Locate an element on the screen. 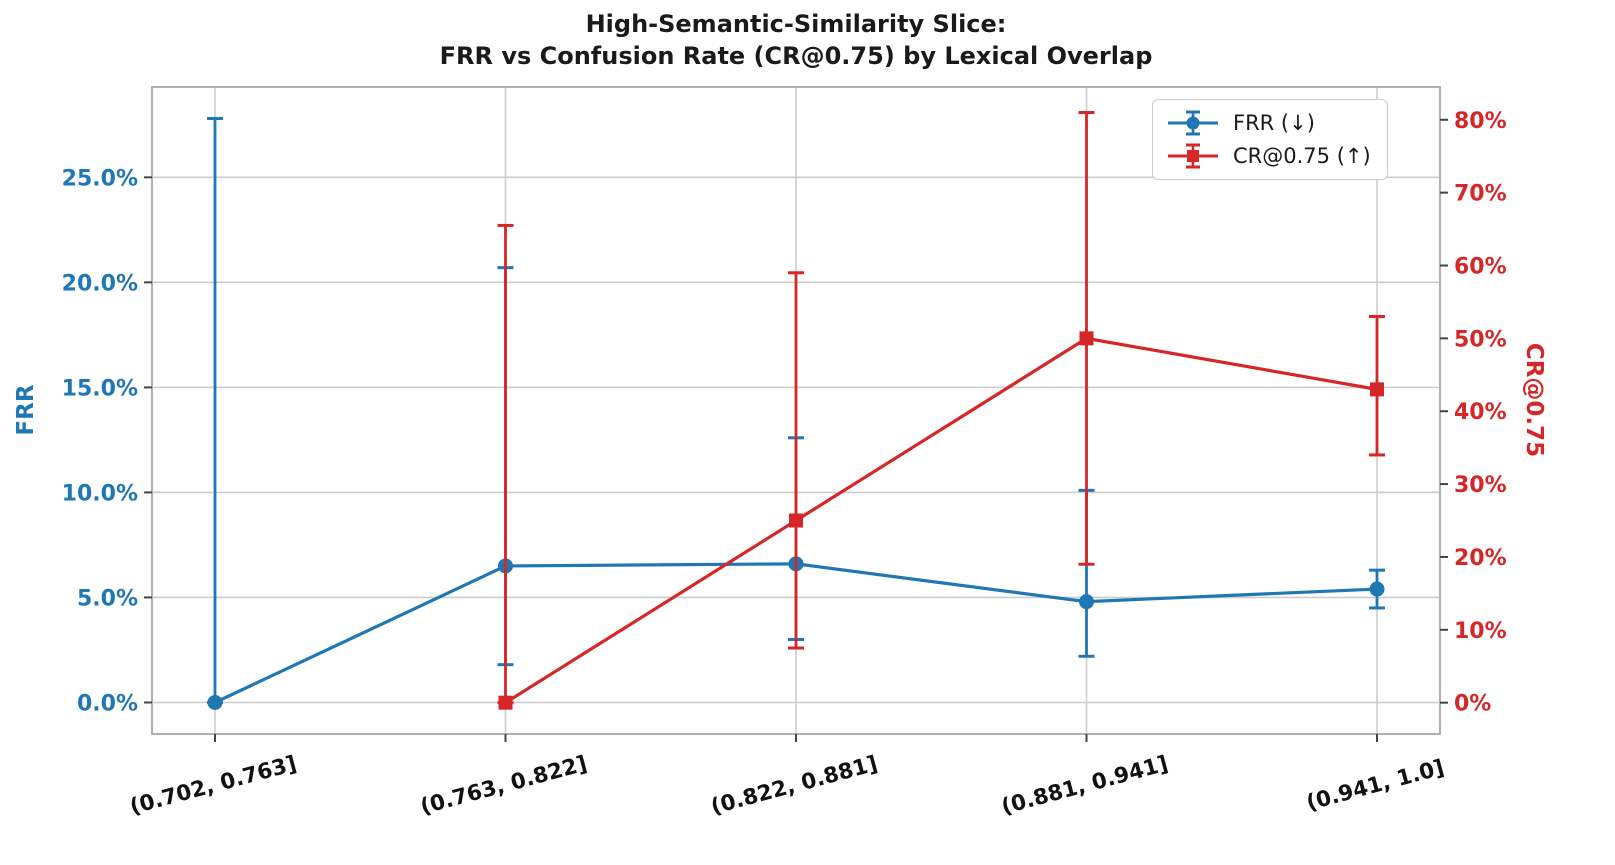 Image resolution: width=1615 pixels, height=865 pixels. legend-label-frr: FRR (↓) is located at coordinates (1274, 123).